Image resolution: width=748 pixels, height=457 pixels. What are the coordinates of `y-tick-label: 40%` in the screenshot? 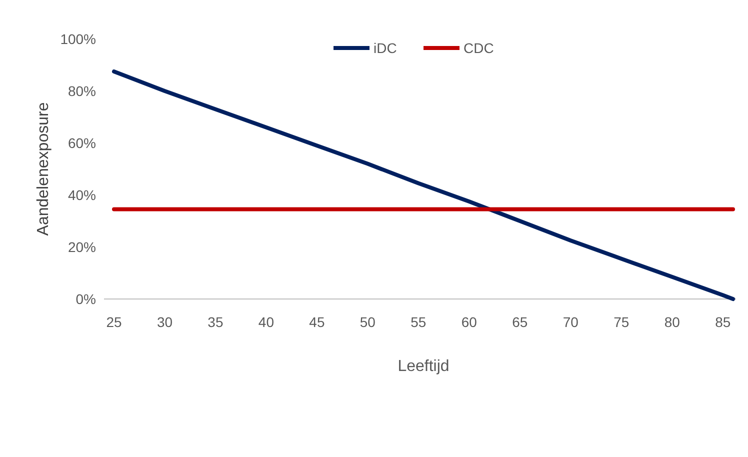 It's located at (82, 194).